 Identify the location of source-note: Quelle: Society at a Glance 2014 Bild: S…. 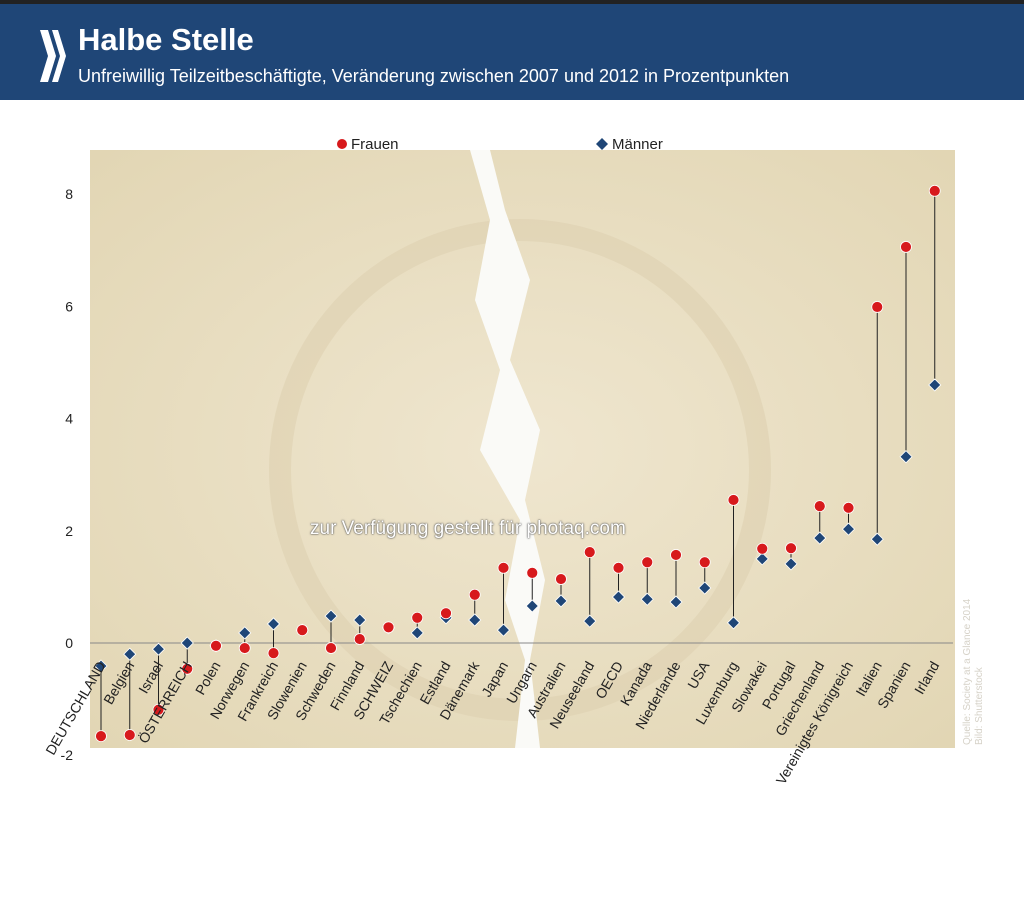
(974, 672).